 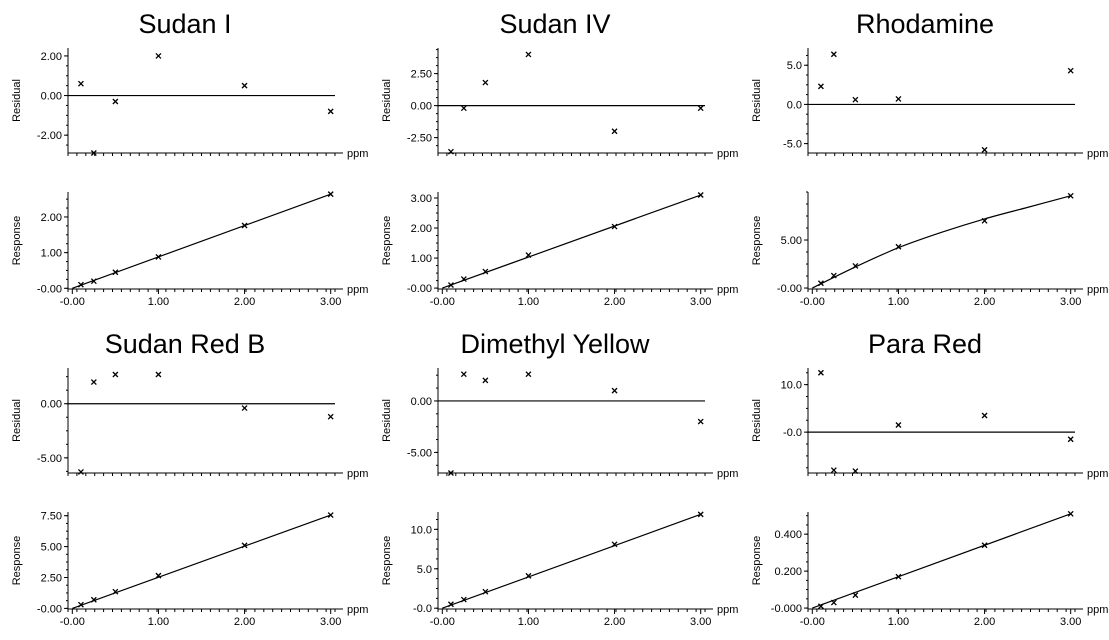 I want to click on residual-subplot: -5.0 0.0 5.0 Residual ppm, so click(x=929, y=104).